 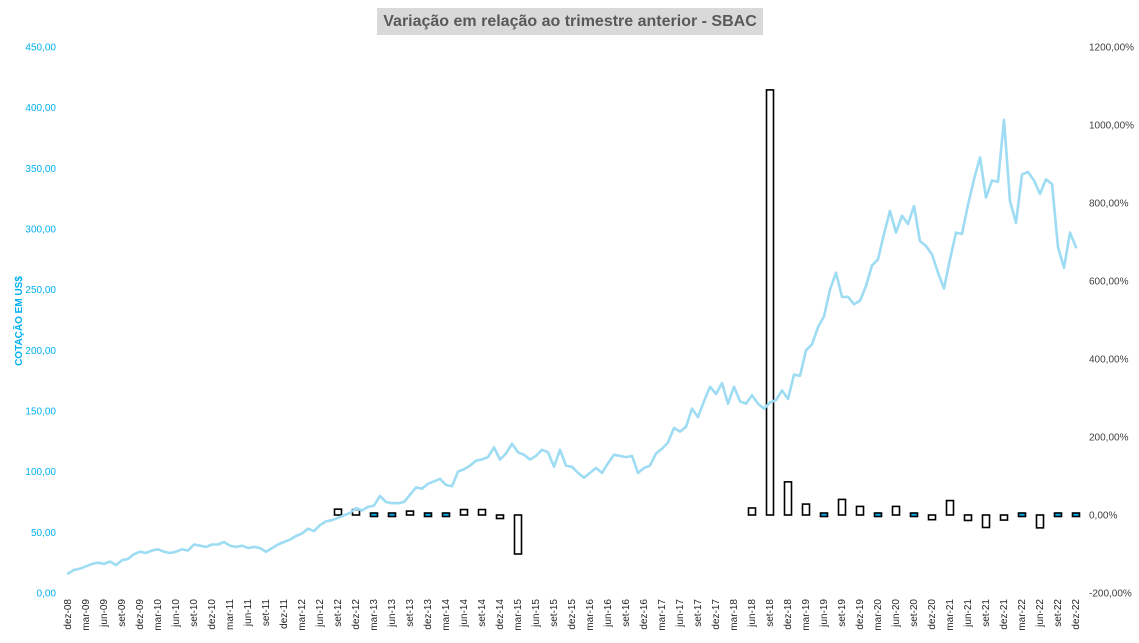 What do you see at coordinates (770, 613) in the screenshot?
I see `x-axis-tick-label: set-18` at bounding box center [770, 613].